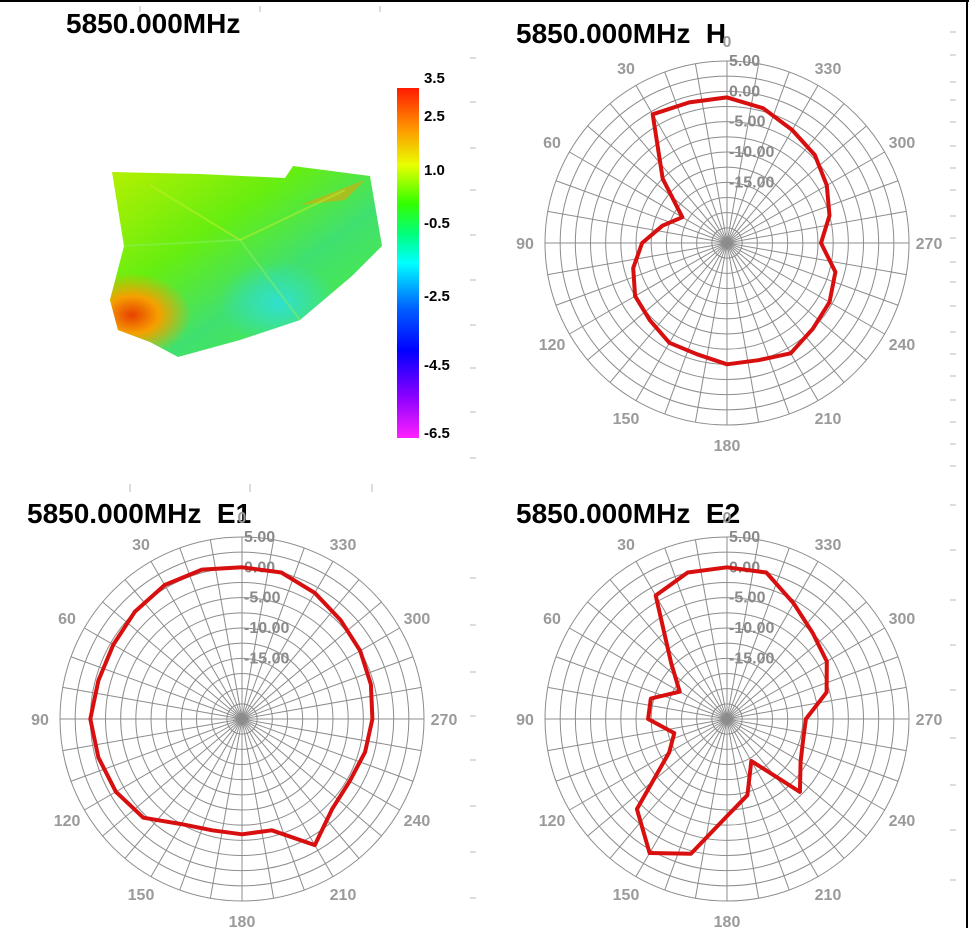 The width and height of the screenshot is (969, 928). What do you see at coordinates (434, 78) in the screenshot?
I see `colorbar-tick-label: 3.5` at bounding box center [434, 78].